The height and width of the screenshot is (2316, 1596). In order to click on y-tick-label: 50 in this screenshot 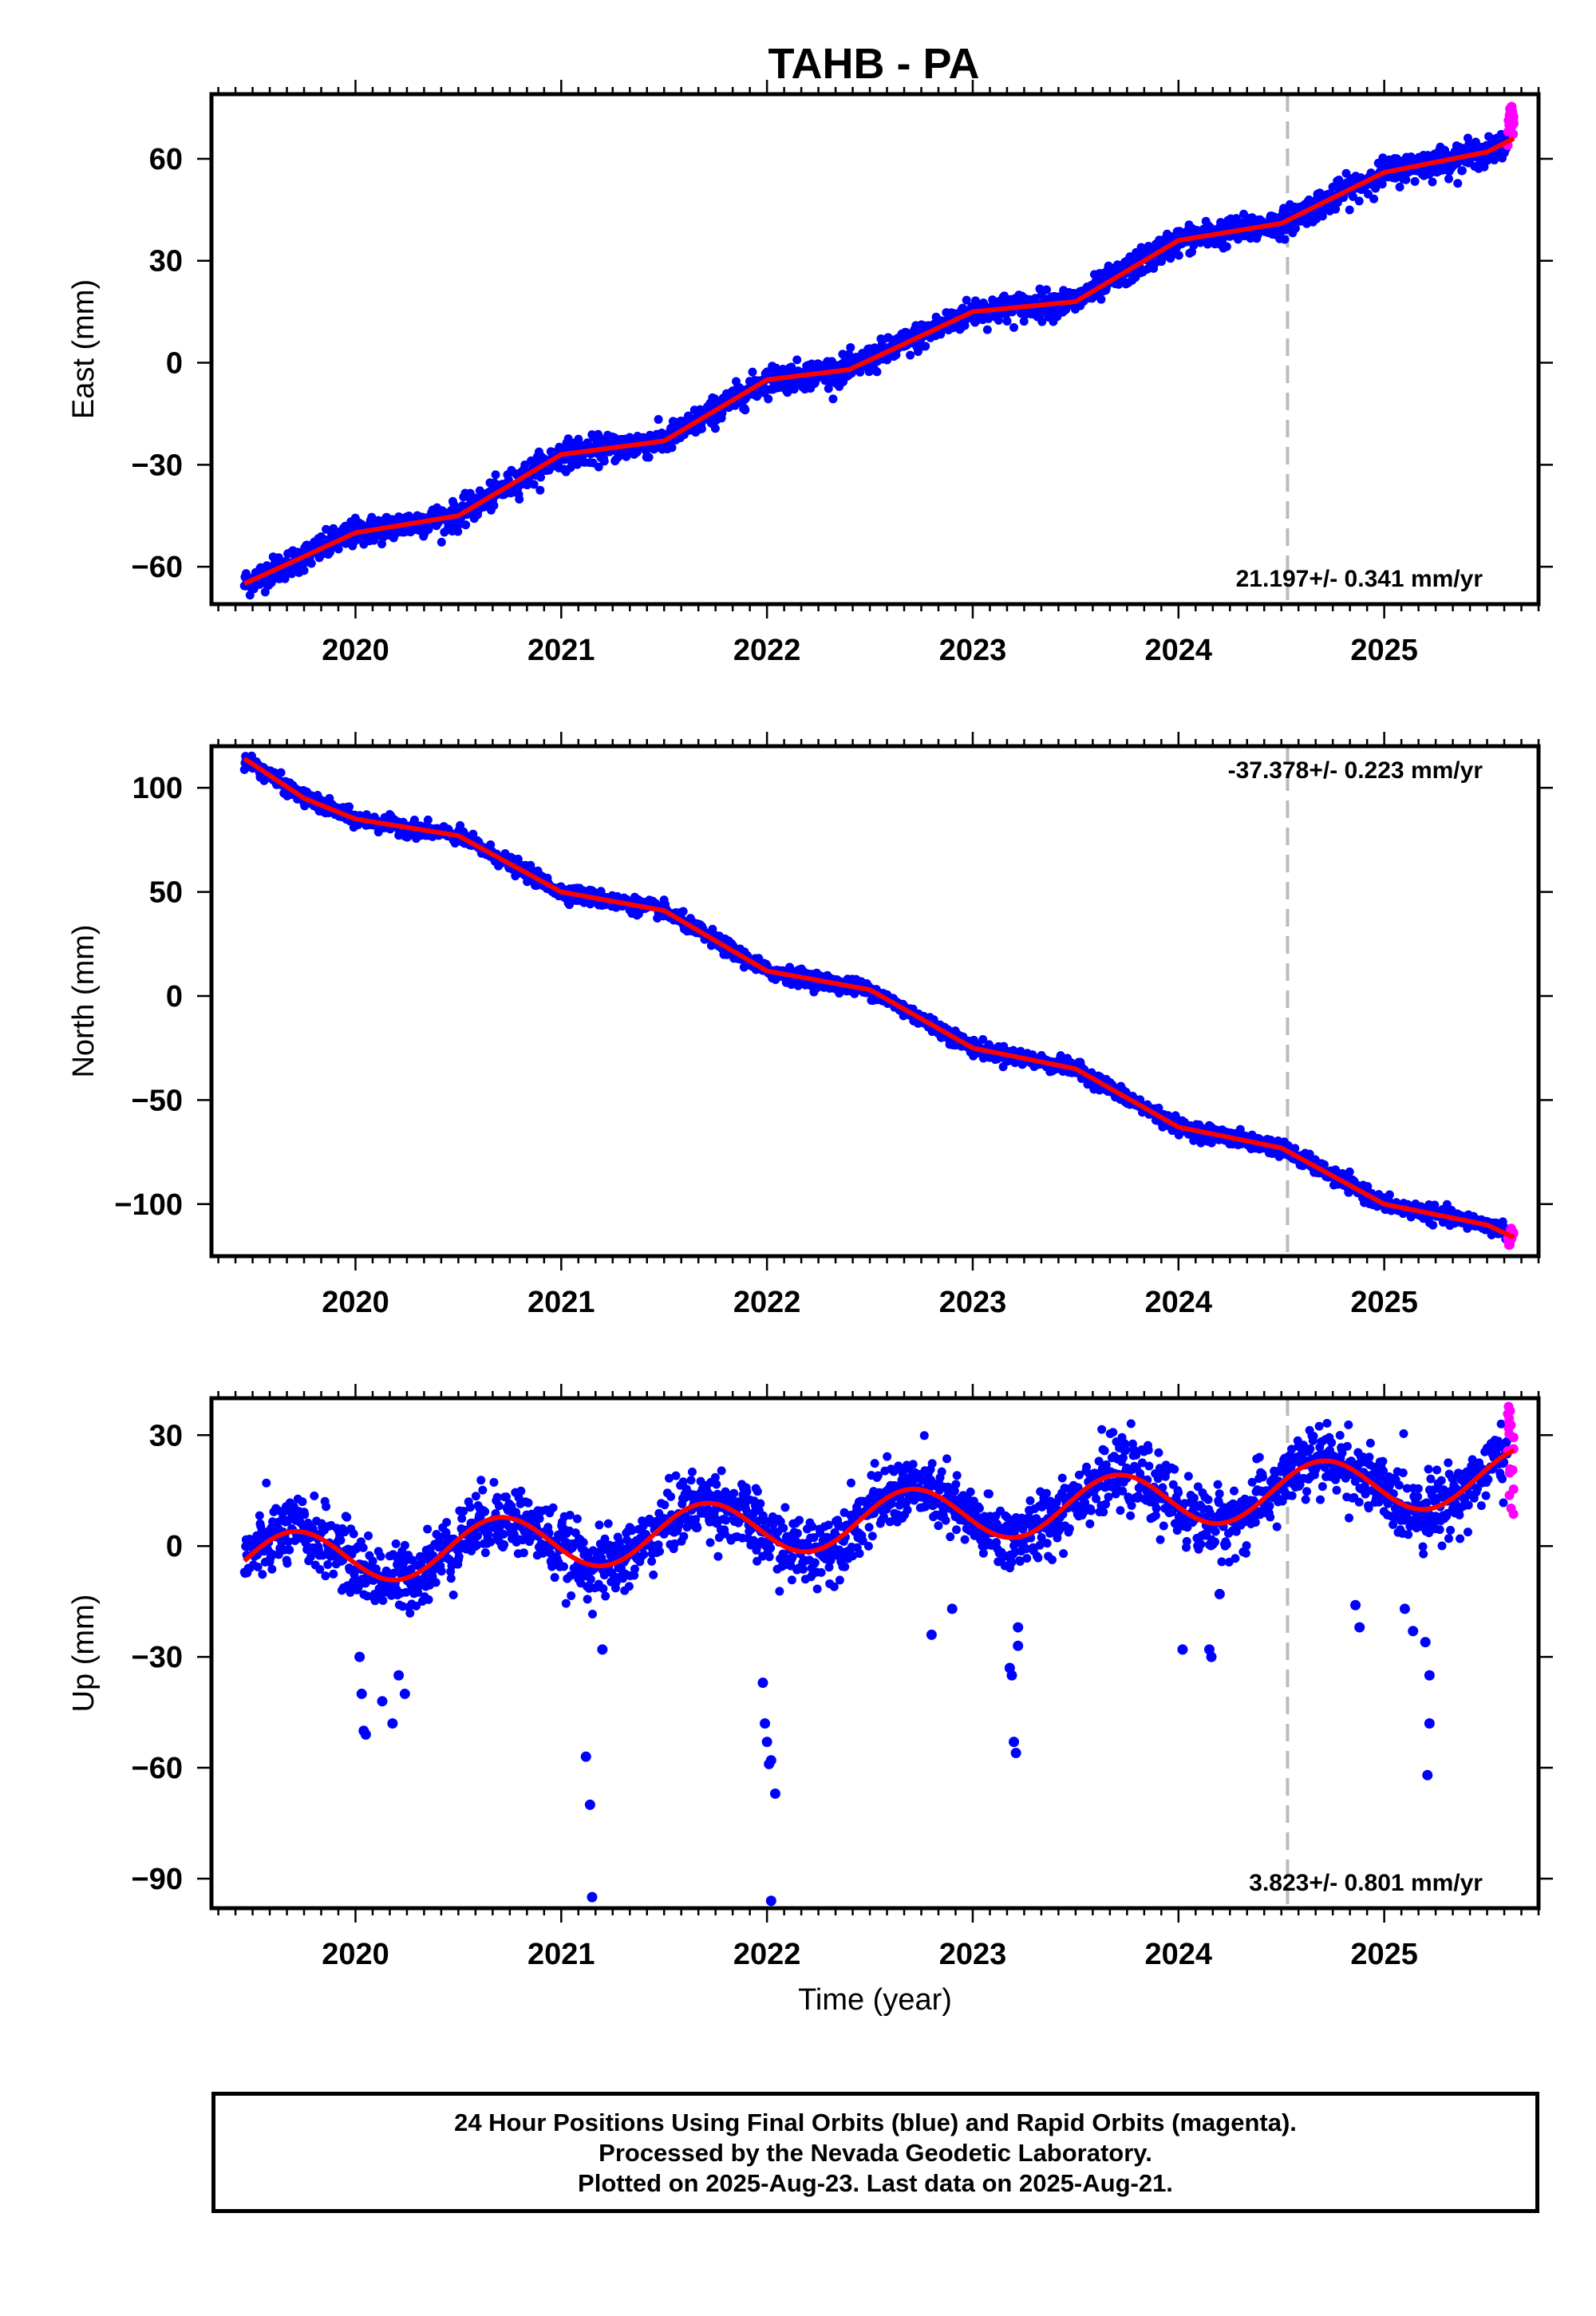, I will do `click(166, 893)`.